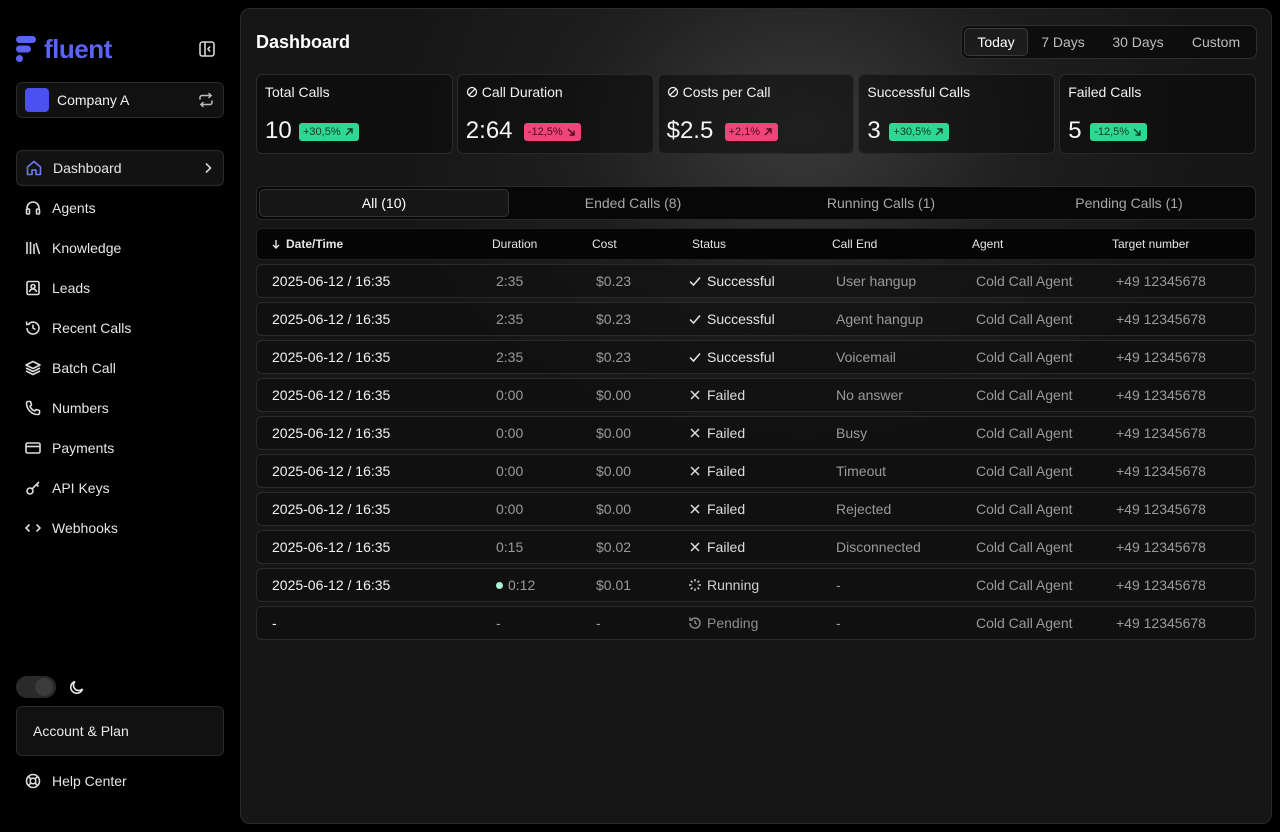 Image resolution: width=1280 pixels, height=832 pixels. I want to click on layers-icon, so click(33, 368).